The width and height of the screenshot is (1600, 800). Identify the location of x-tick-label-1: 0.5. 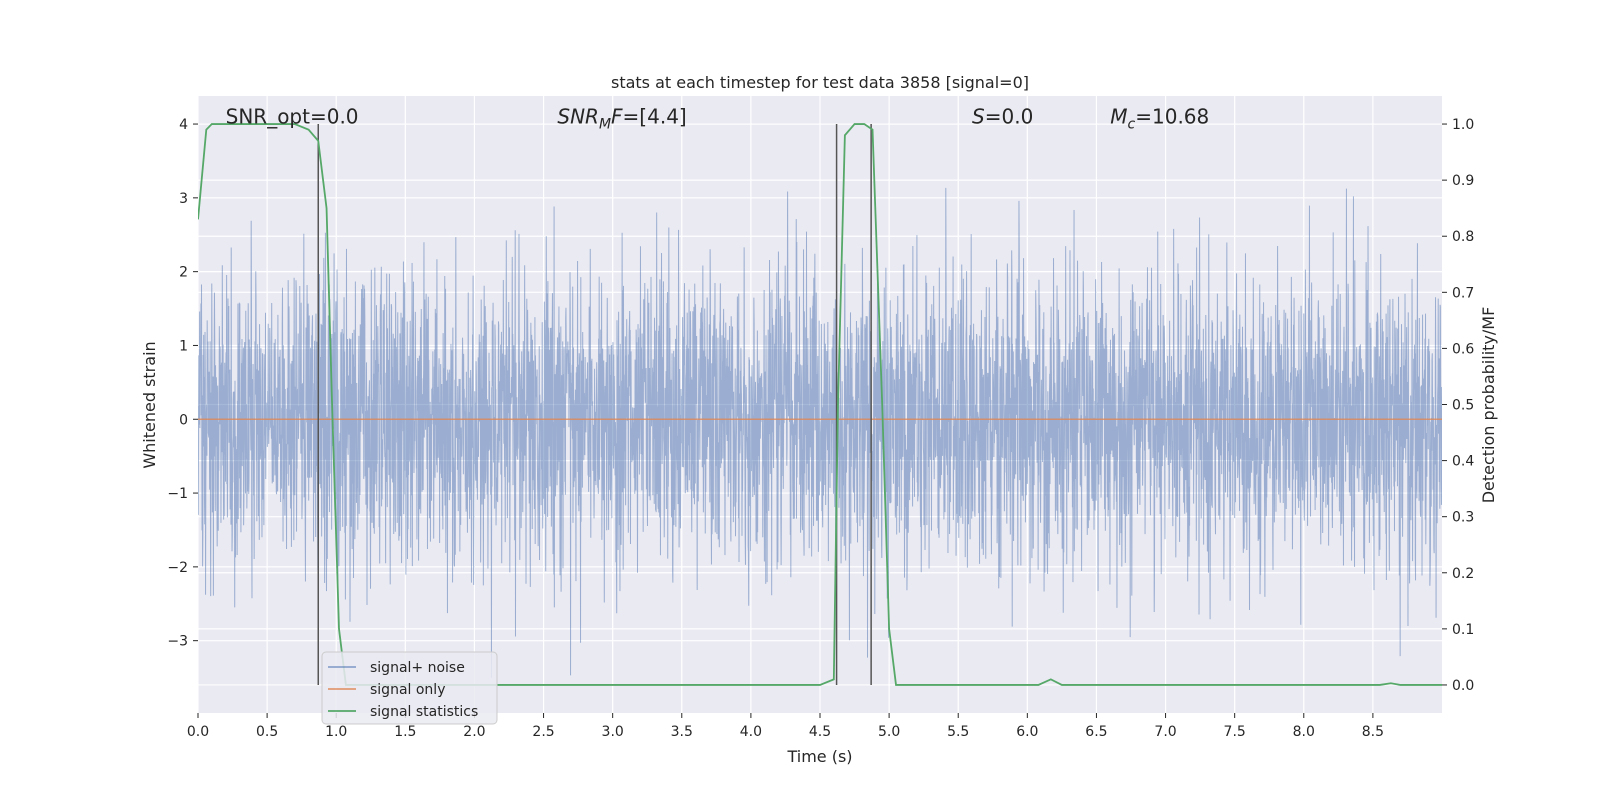
(267, 732).